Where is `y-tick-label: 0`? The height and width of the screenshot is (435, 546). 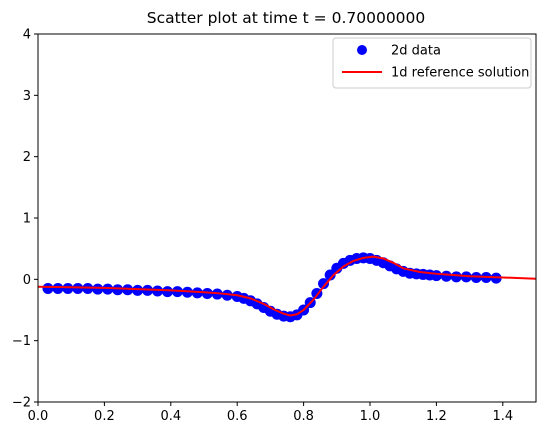 y-tick-label: 0 is located at coordinates (27, 280).